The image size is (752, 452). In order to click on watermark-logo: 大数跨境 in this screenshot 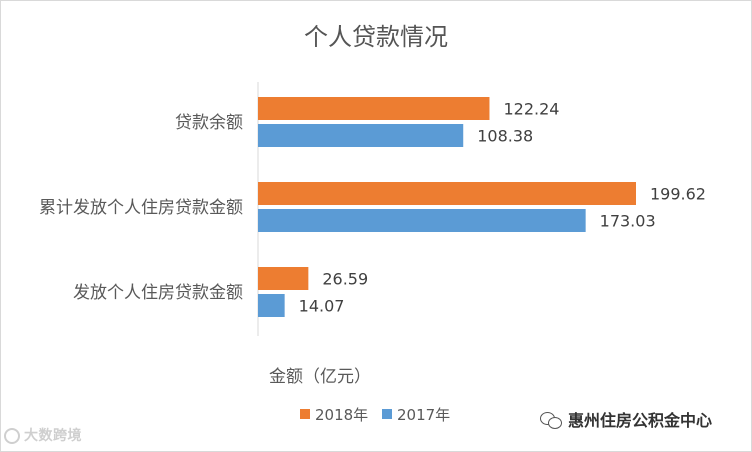, I will do `click(43, 435)`.